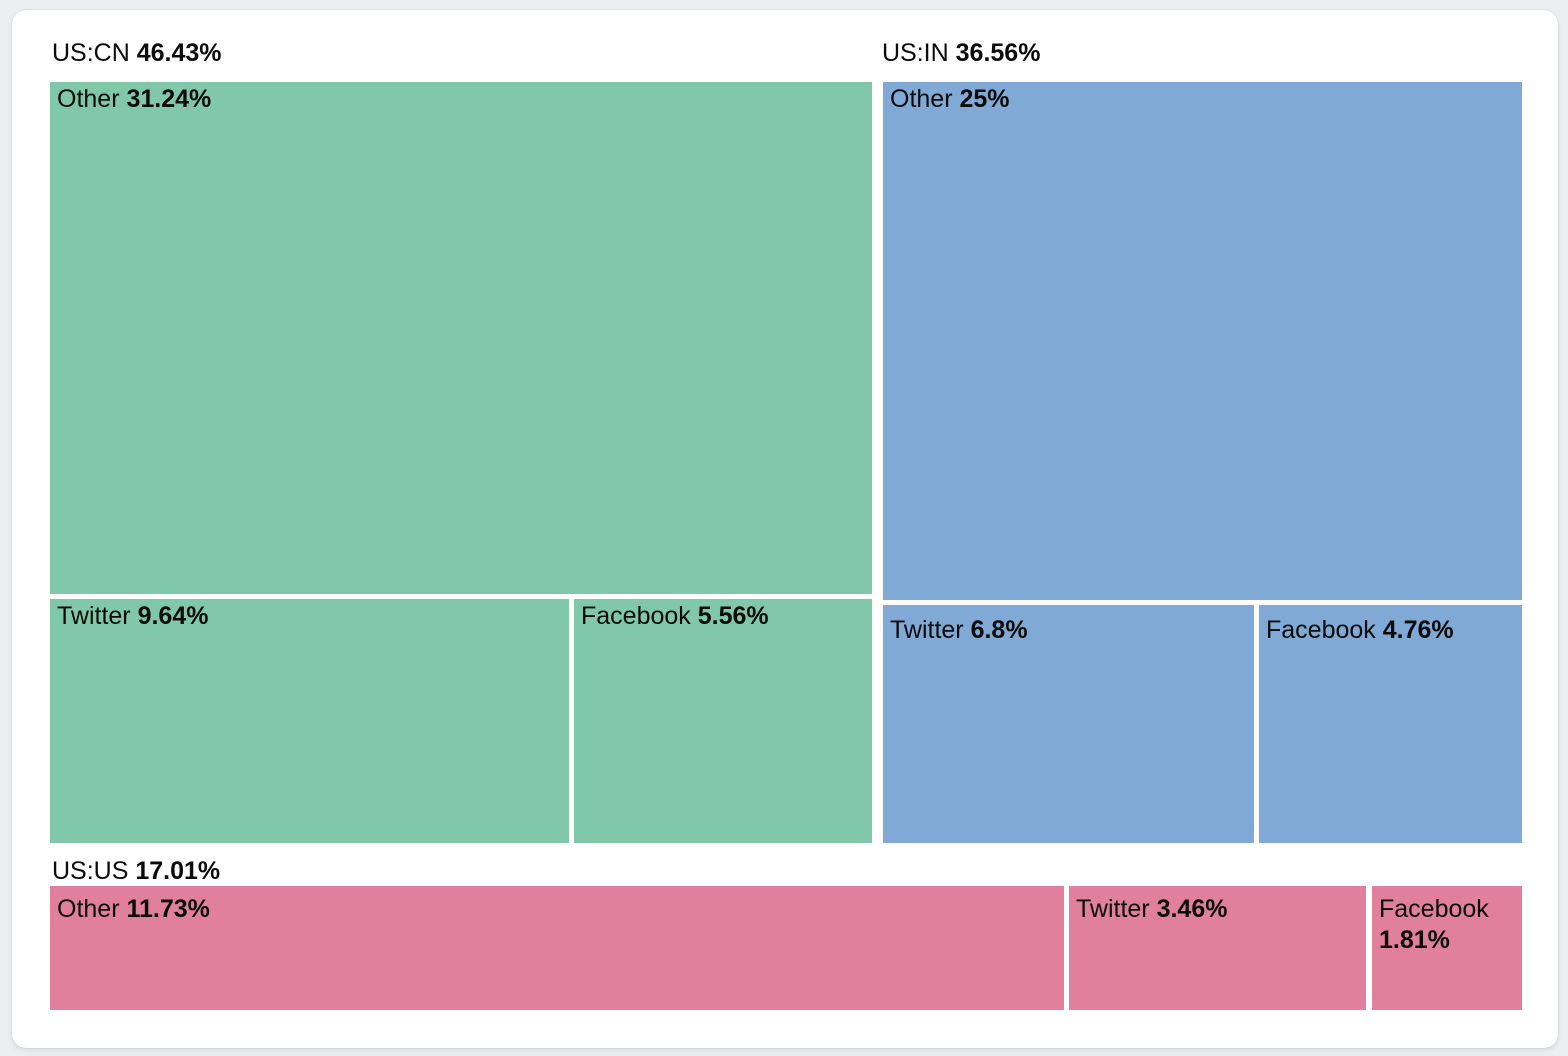 This screenshot has width=1568, height=1056. I want to click on cell-label: Other 31.24%, so click(461, 98).